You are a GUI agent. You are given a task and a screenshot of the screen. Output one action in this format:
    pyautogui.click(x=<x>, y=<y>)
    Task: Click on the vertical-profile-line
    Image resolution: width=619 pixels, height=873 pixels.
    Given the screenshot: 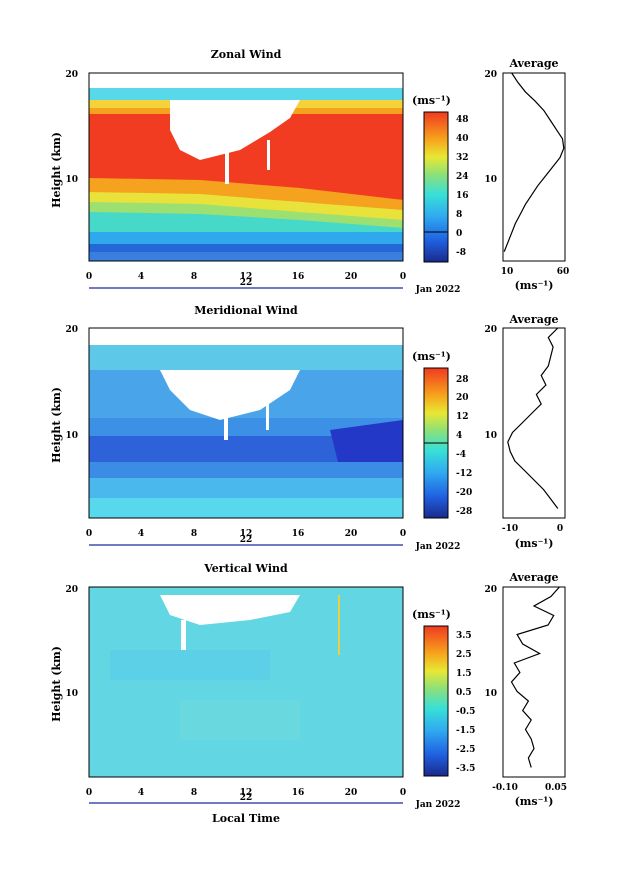 What is the action you would take?
    pyautogui.click(x=535, y=677)
    